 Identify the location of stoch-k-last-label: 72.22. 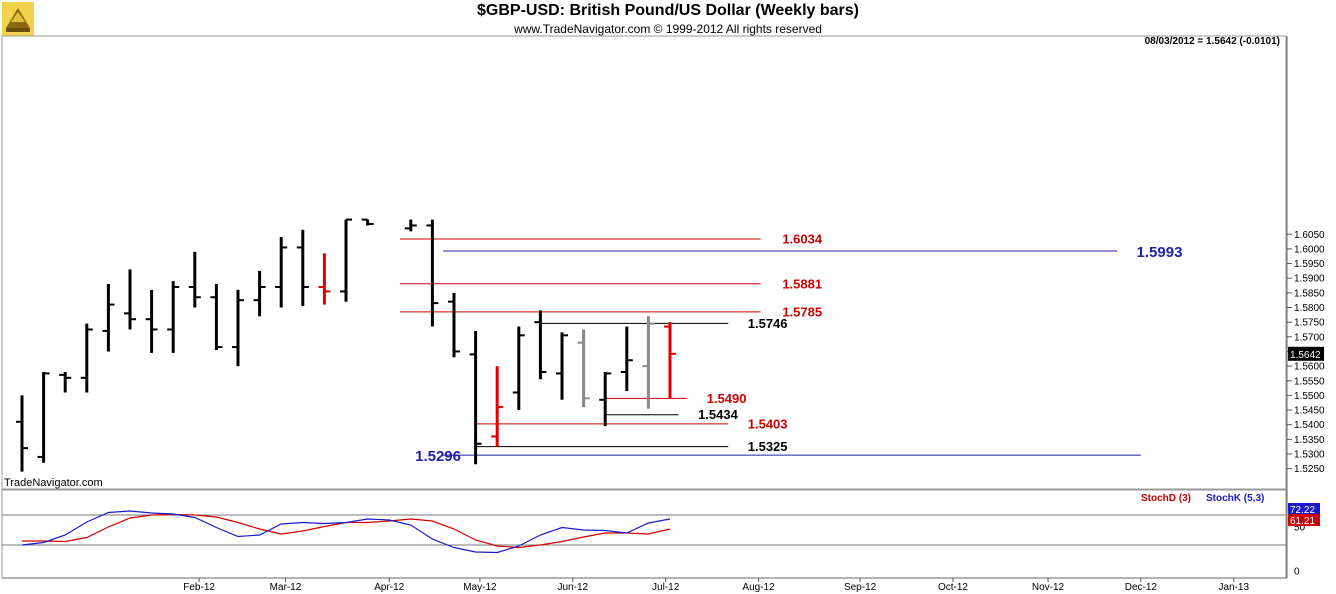
(1302, 510).